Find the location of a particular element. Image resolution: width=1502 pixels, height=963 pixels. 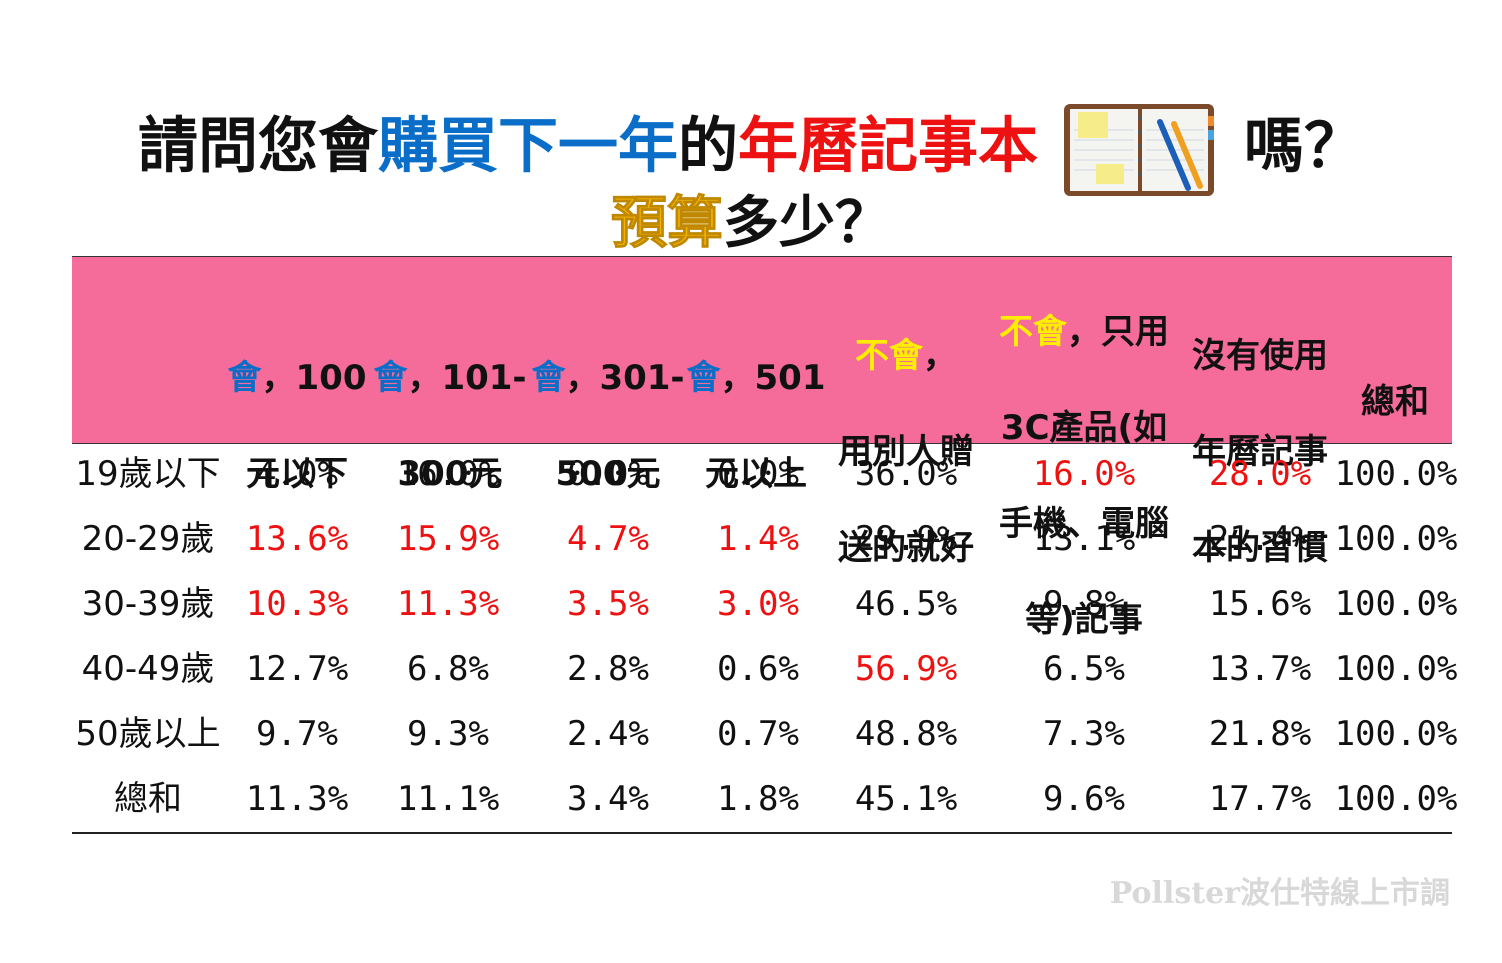

table-cell: 3.5% is located at coordinates (608, 604).